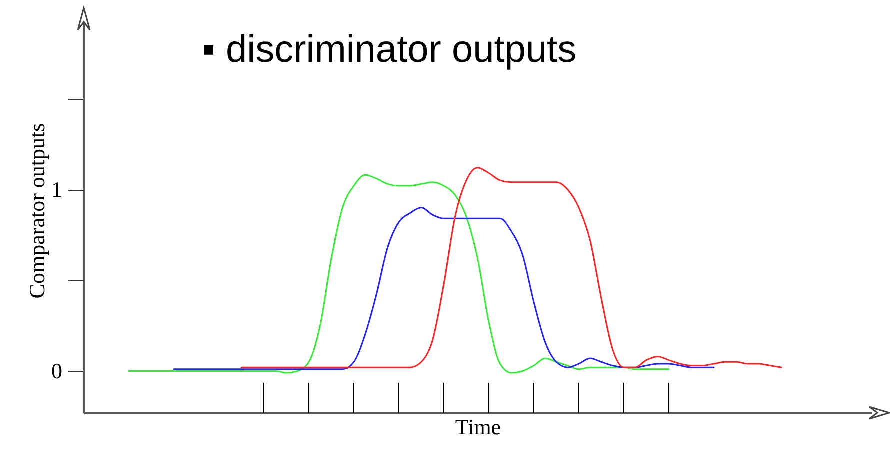  What do you see at coordinates (37, 211) in the screenshot?
I see `y-axis-title: Comparator outputs` at bounding box center [37, 211].